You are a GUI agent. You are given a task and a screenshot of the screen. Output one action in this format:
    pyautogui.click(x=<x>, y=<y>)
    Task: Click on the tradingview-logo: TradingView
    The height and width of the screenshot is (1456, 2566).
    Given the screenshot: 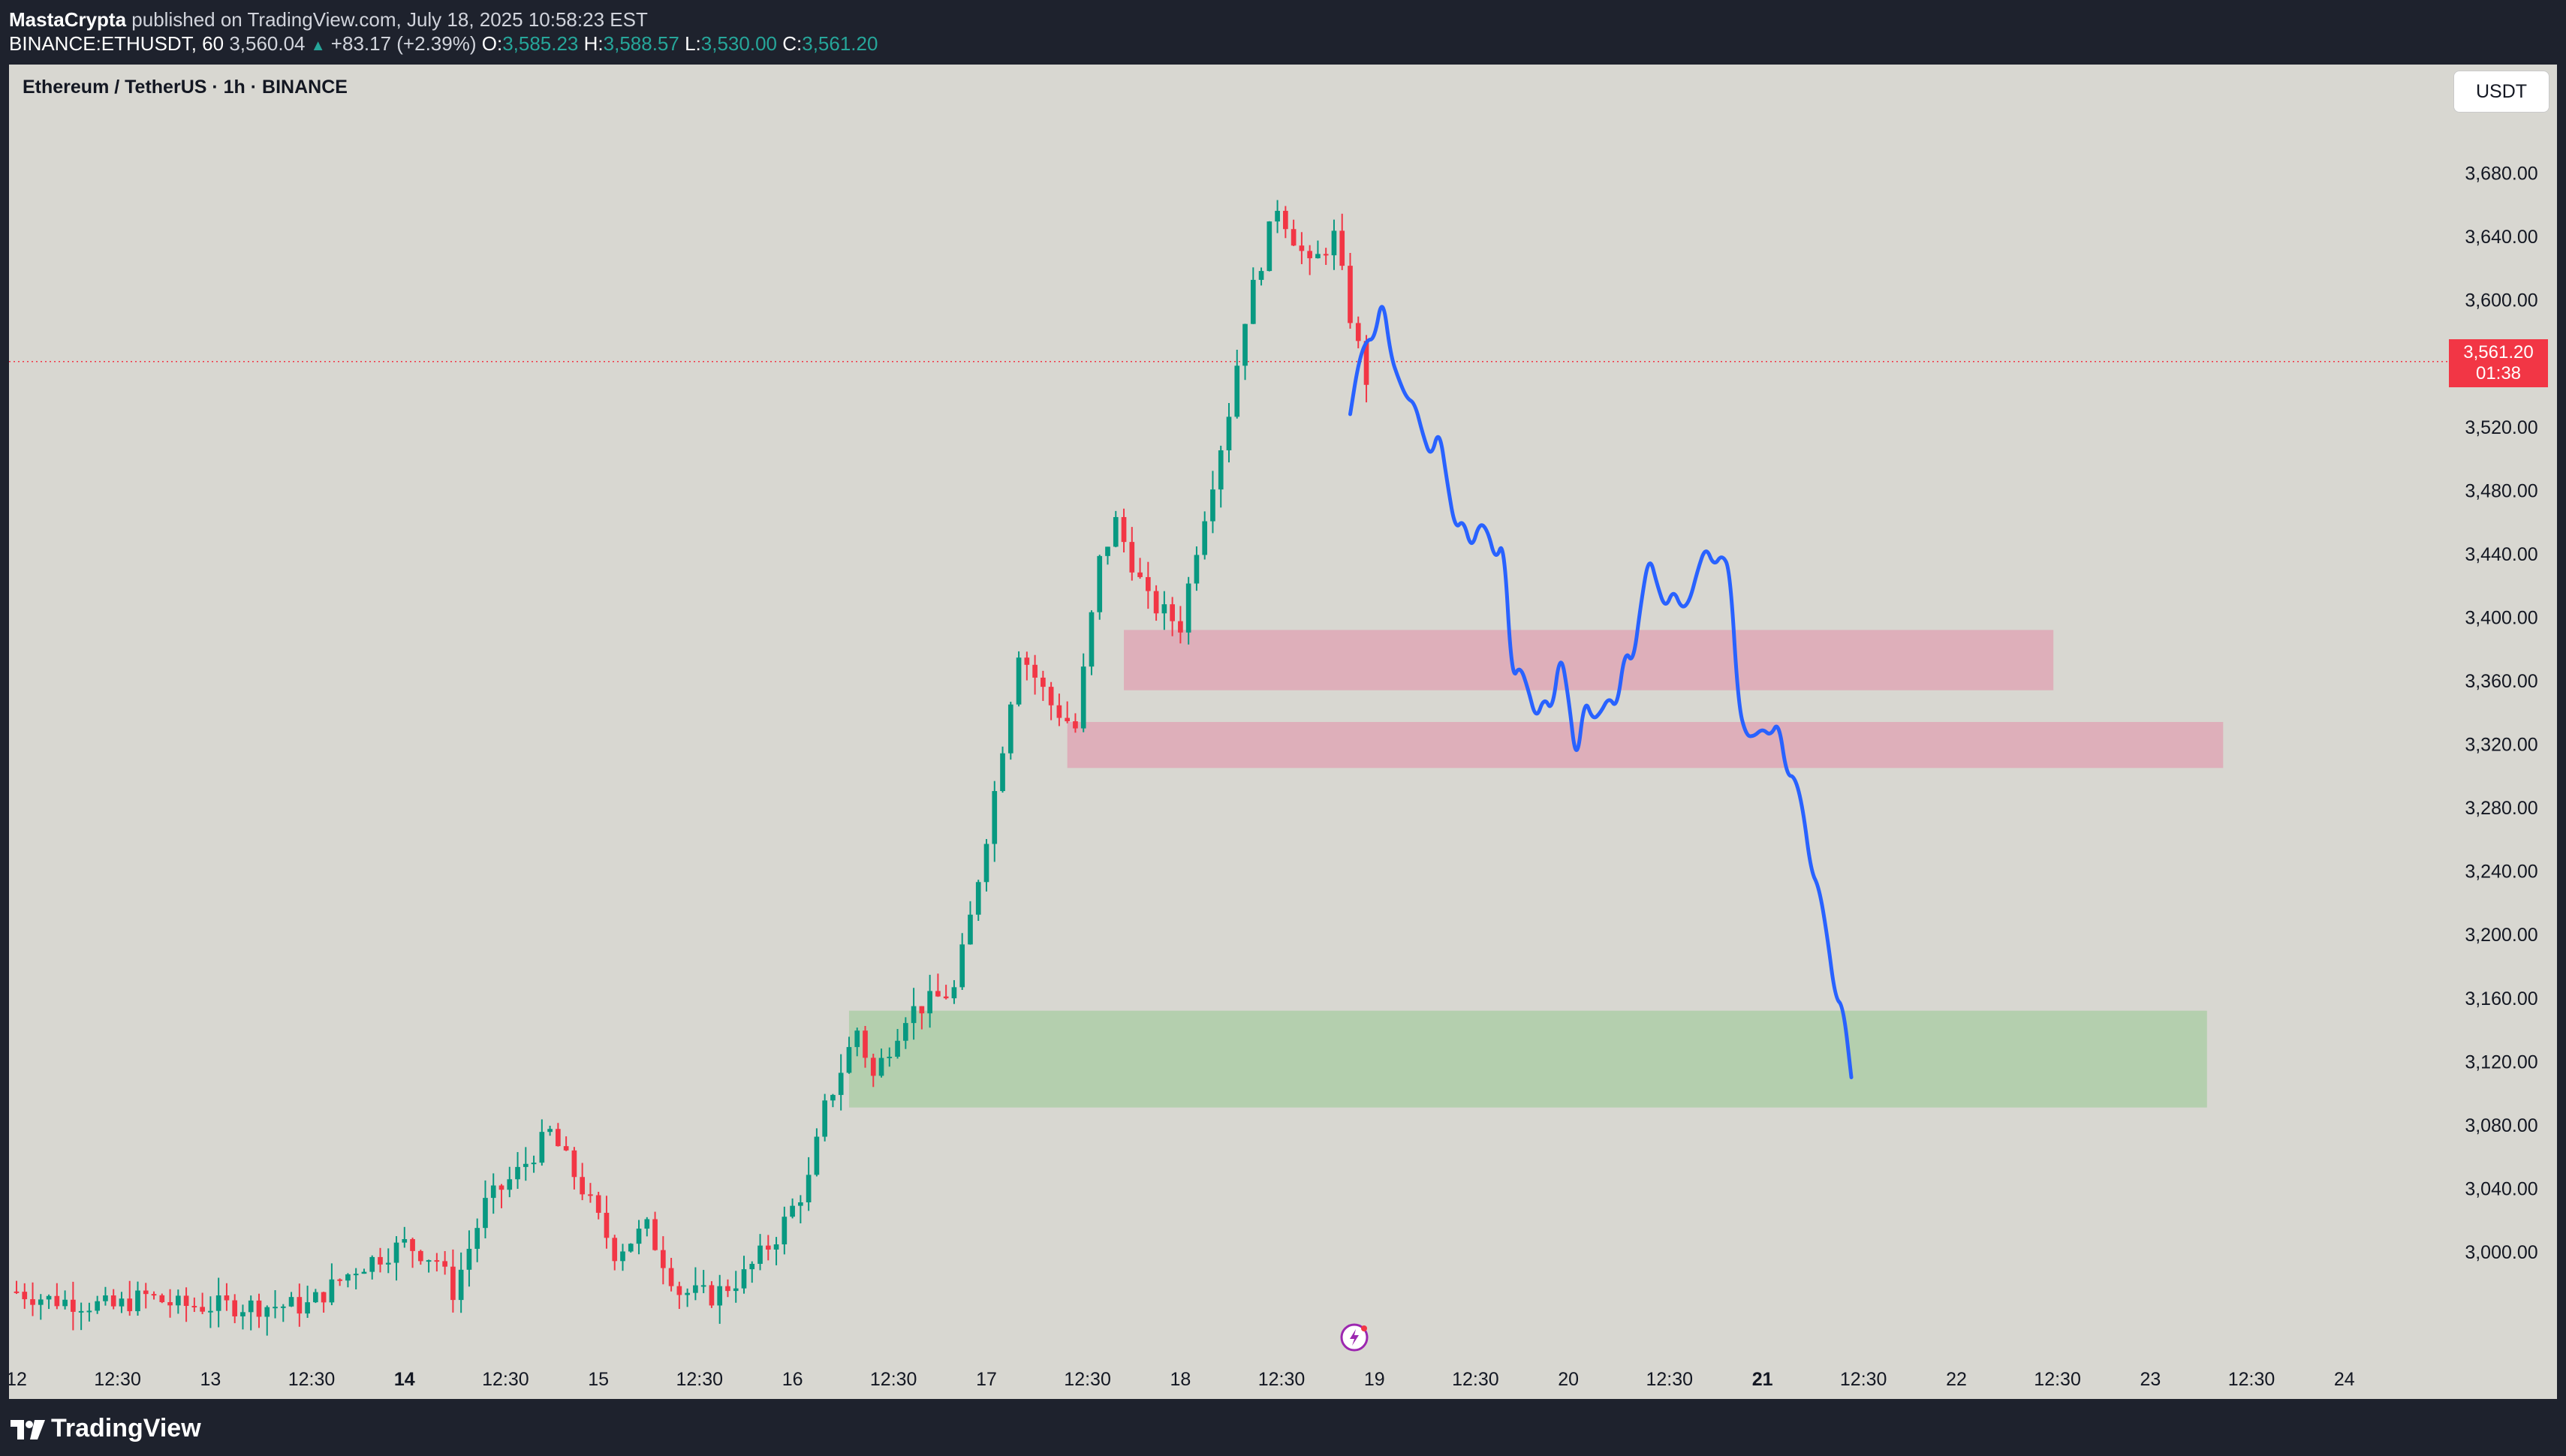 What is the action you would take?
    pyautogui.click(x=106, y=1428)
    